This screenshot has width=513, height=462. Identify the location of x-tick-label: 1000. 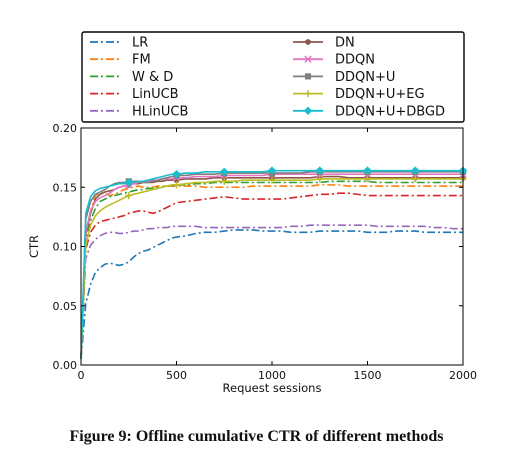
(272, 375).